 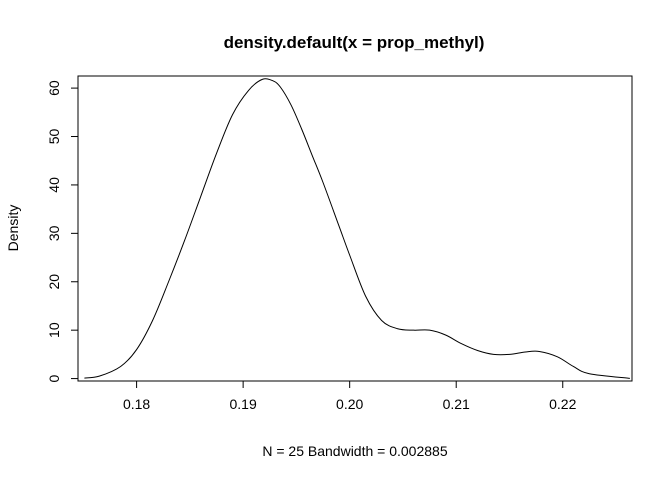 I want to click on y-tick-label: 50, so click(x=54, y=137).